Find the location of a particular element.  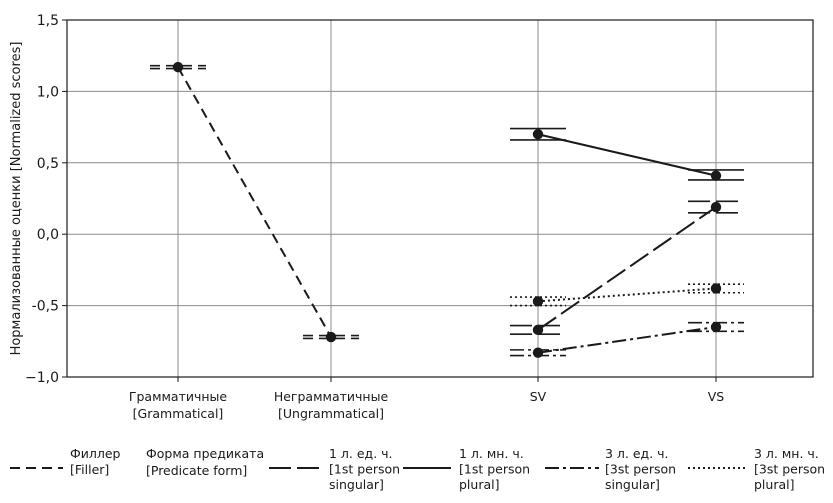

y-tick-label: −1,0 is located at coordinates (42, 378).